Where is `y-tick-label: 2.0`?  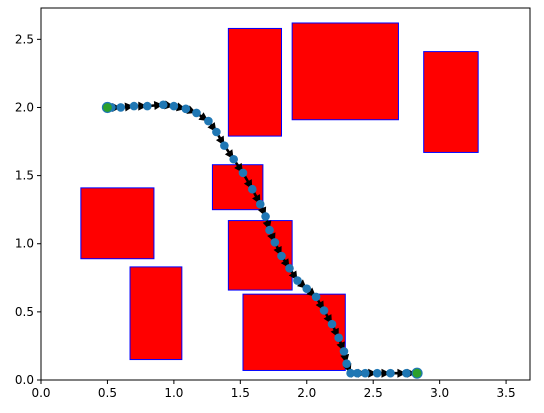 y-tick-label: 2.0 is located at coordinates (24, 107).